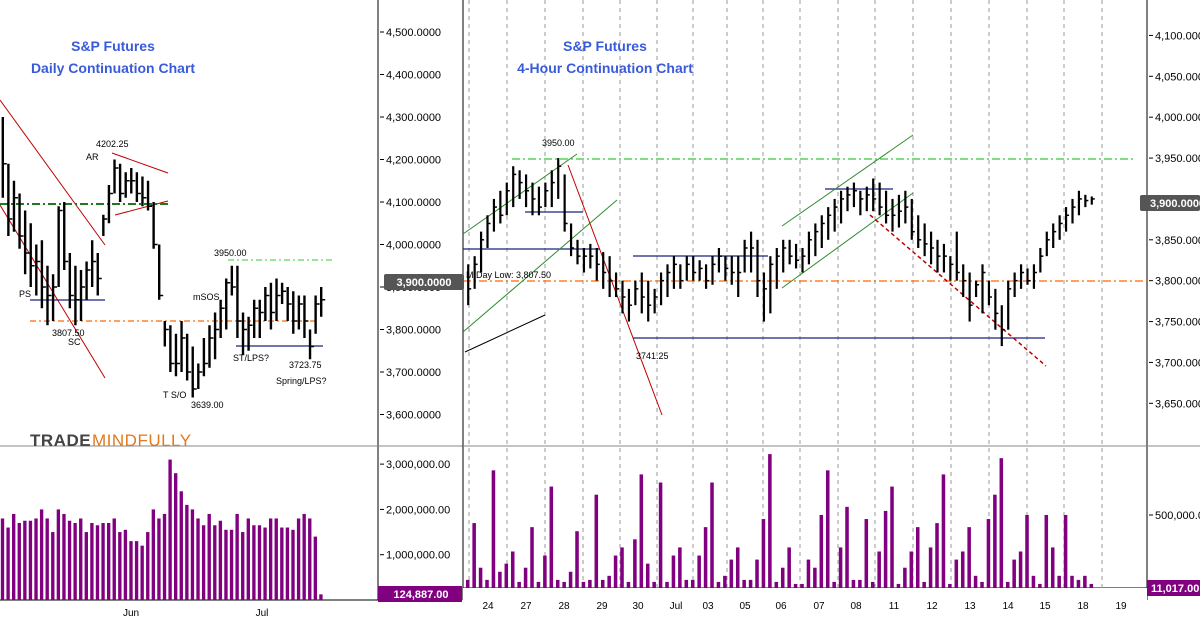  What do you see at coordinates (413, 203) in the screenshot?
I see `left-y-tick-label: 4,100.0000` at bounding box center [413, 203].